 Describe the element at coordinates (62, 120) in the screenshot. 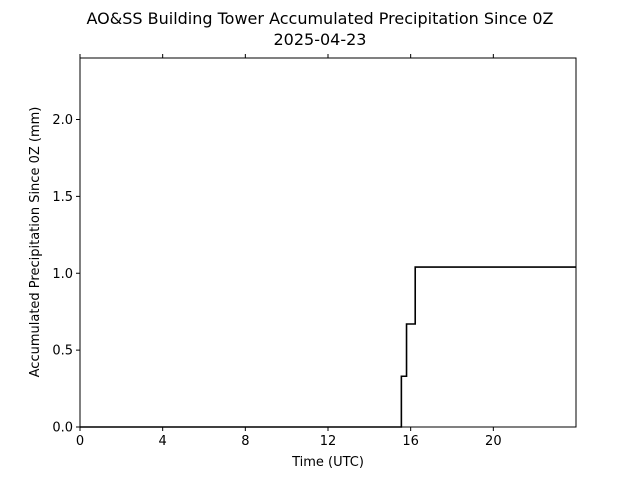

I see `y-tick-label: 2.0` at that location.